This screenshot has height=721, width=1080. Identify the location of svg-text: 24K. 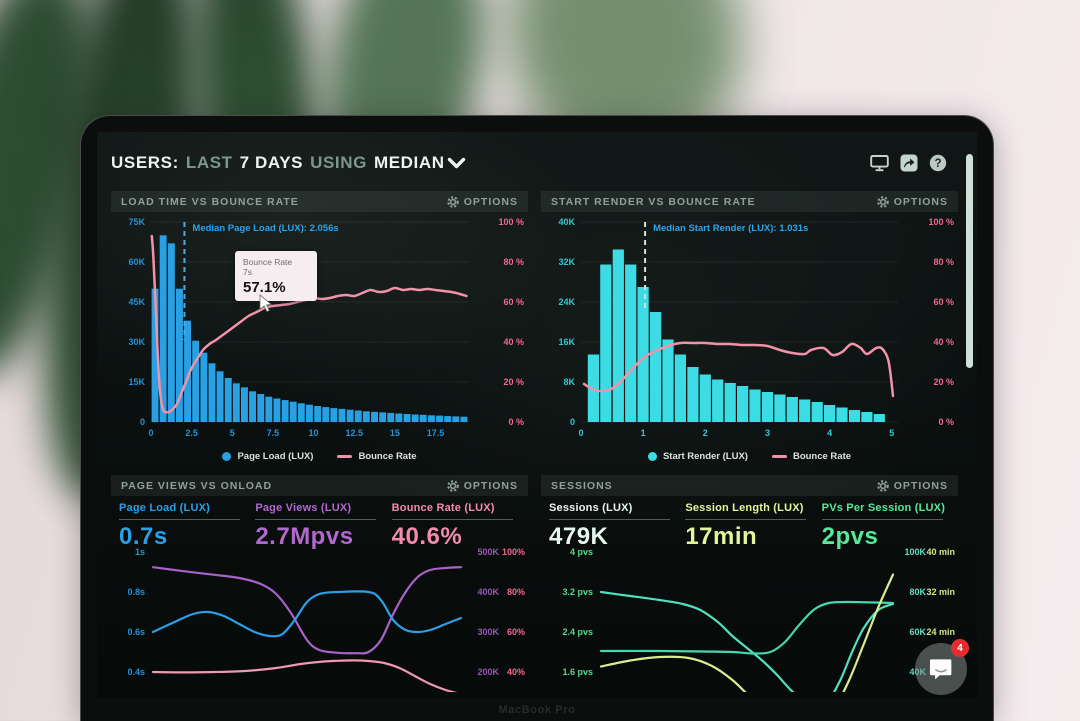
(566, 302).